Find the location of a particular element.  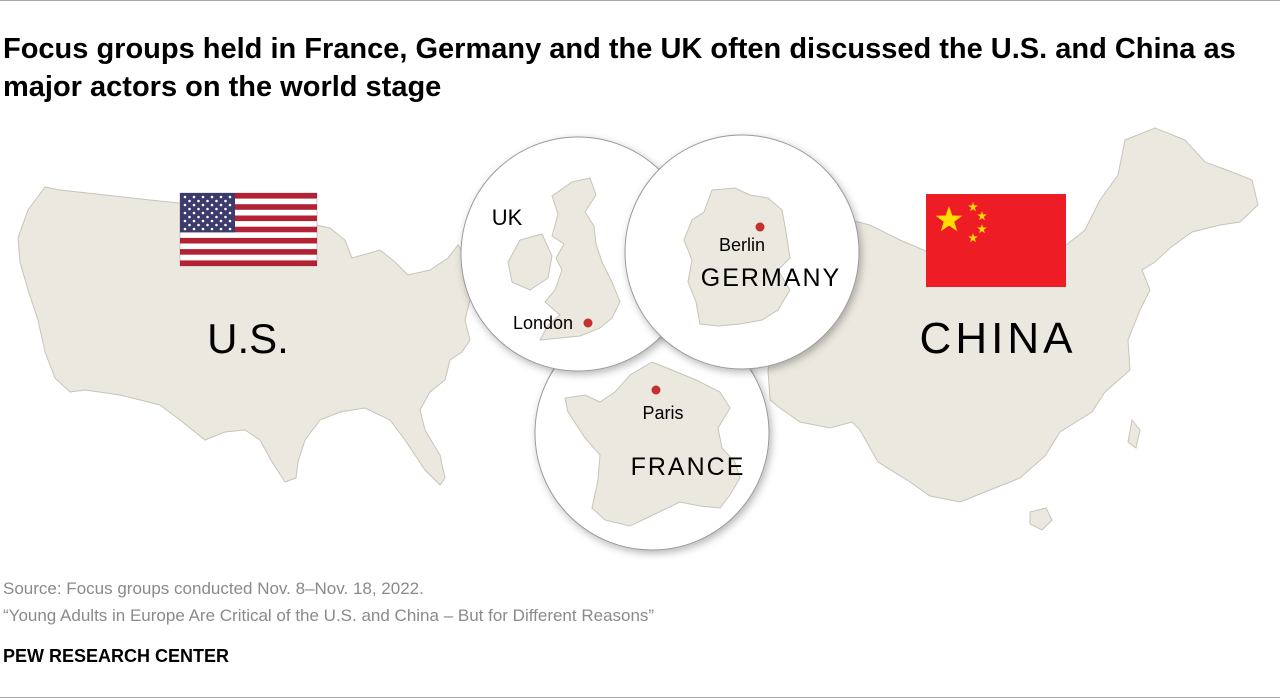

london-label: London is located at coordinates (543, 323).